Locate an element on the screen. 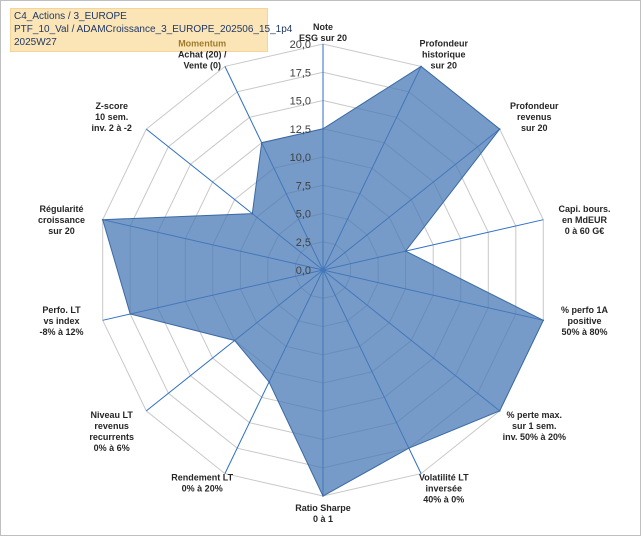 Image resolution: width=641 pixels, height=536 pixels. axis-label-5: % perfo 1A positive 50% à 80% is located at coordinates (585, 321).